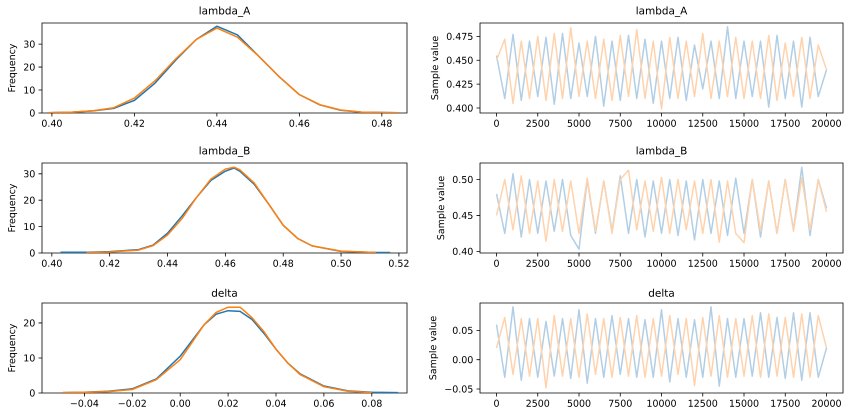  What do you see at coordinates (180, 403) in the screenshot?
I see `x-tick-label: 0.00` at bounding box center [180, 403].